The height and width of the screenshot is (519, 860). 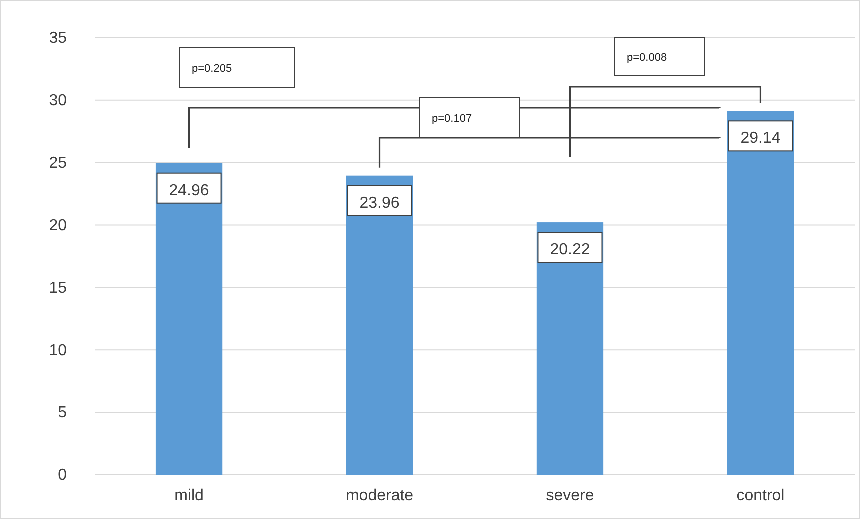 I want to click on data-label: 20.22, so click(x=570, y=250).